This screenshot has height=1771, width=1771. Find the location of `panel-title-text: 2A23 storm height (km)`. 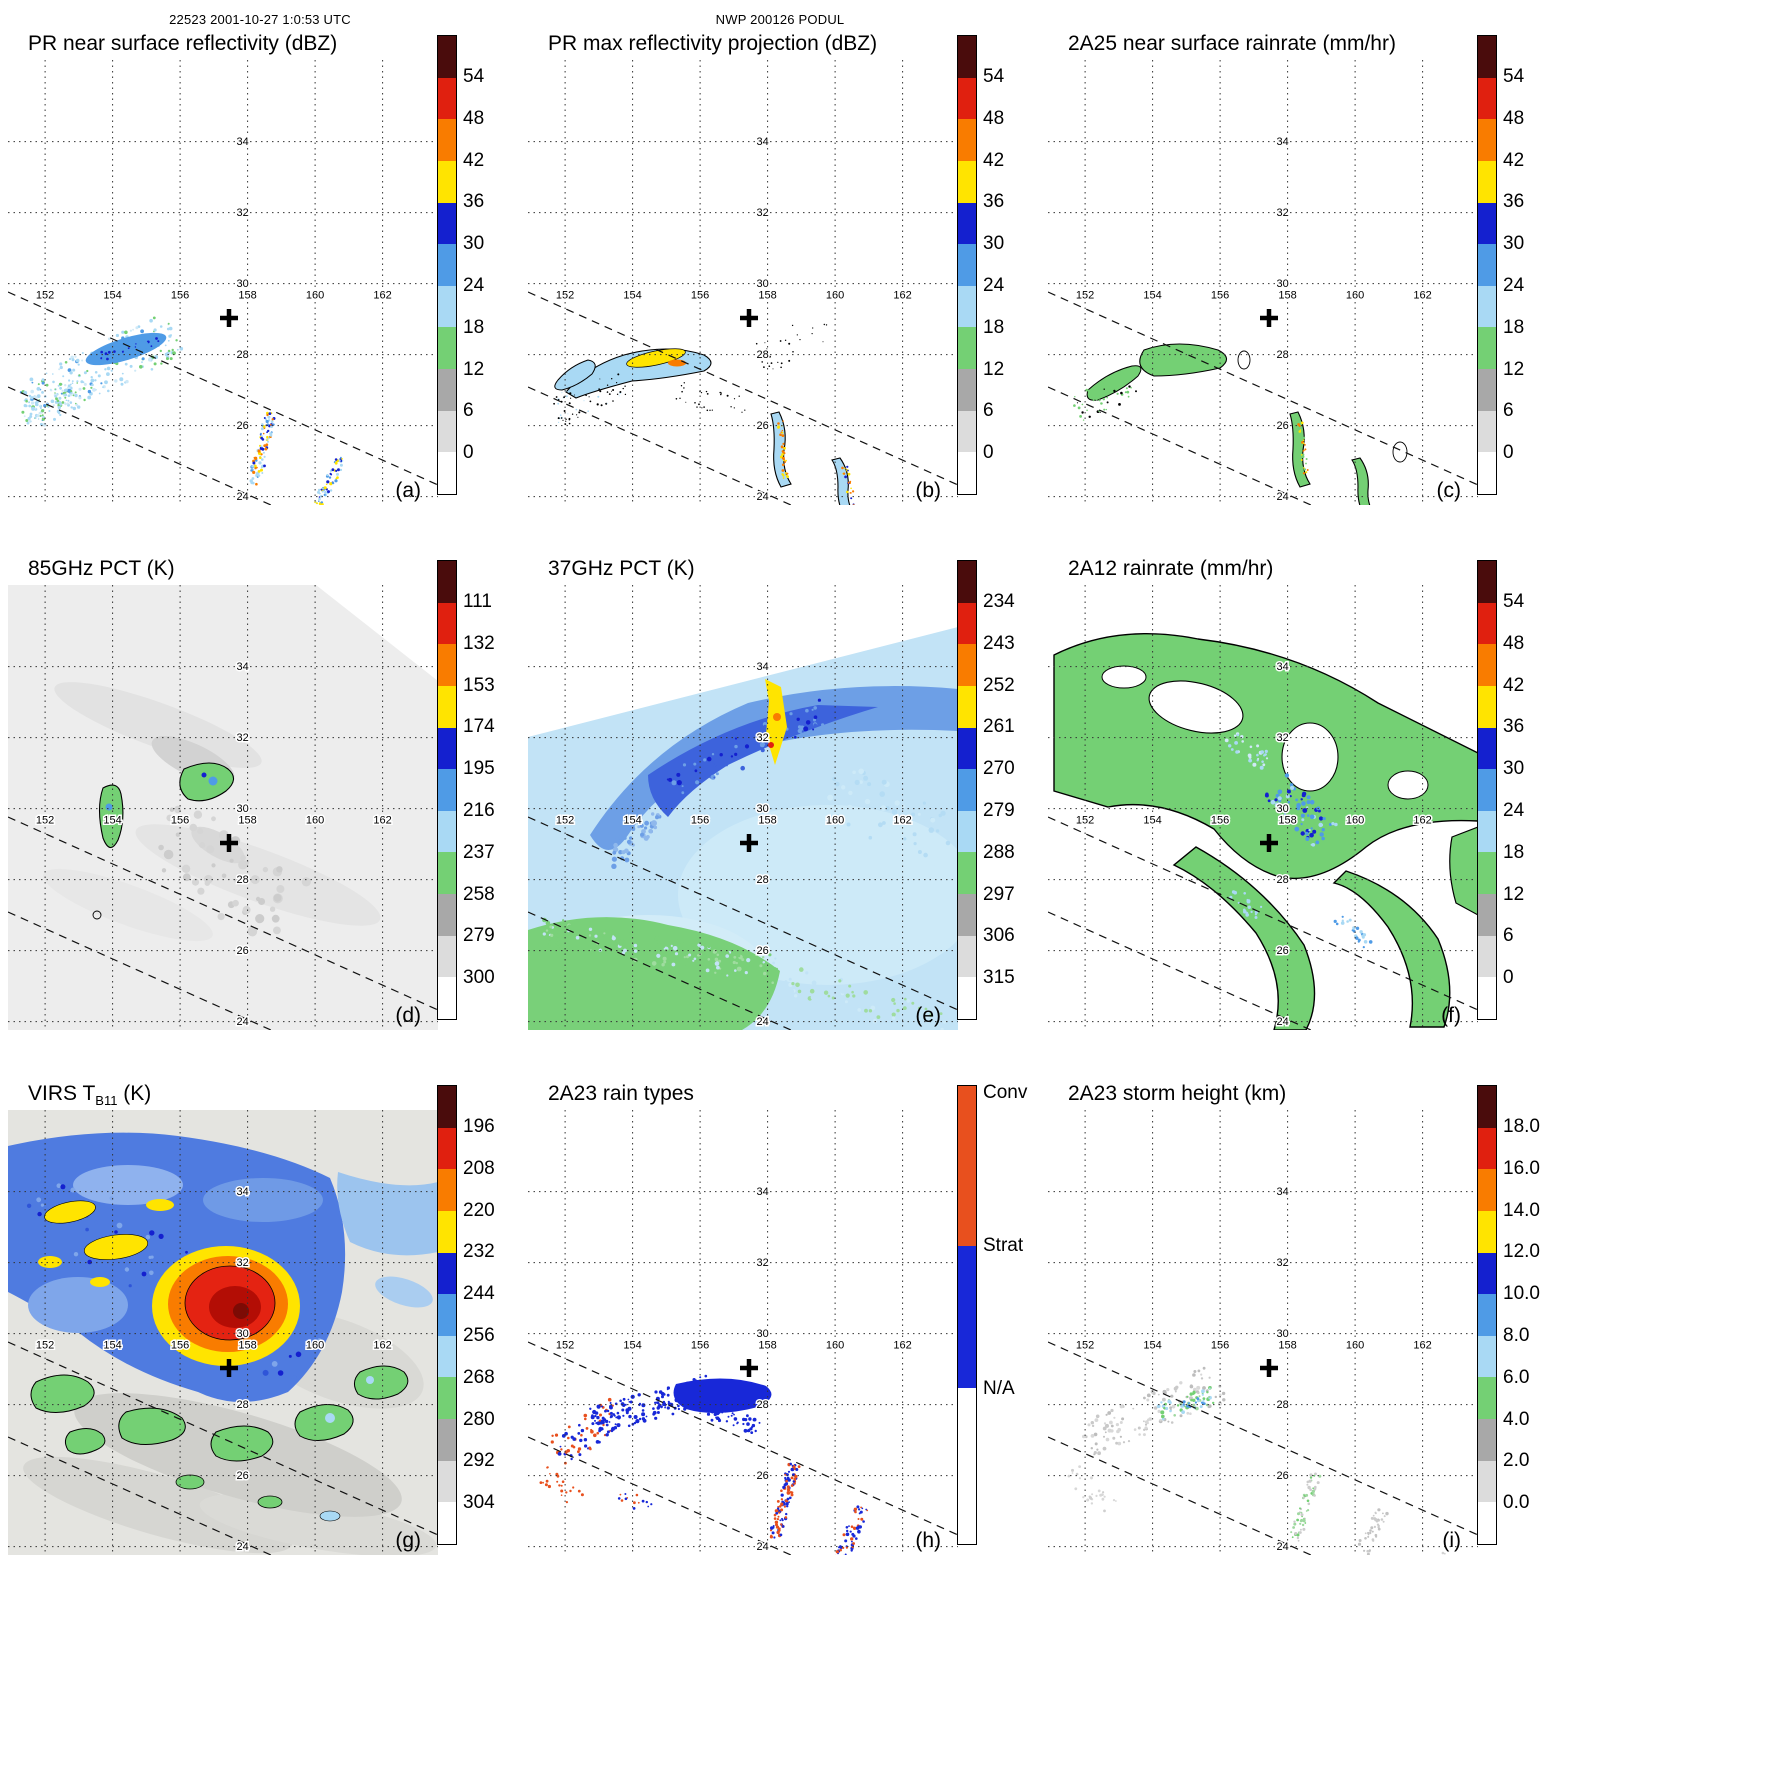

panel-title-text: 2A23 storm height (km) is located at coordinates (1177, 1093).